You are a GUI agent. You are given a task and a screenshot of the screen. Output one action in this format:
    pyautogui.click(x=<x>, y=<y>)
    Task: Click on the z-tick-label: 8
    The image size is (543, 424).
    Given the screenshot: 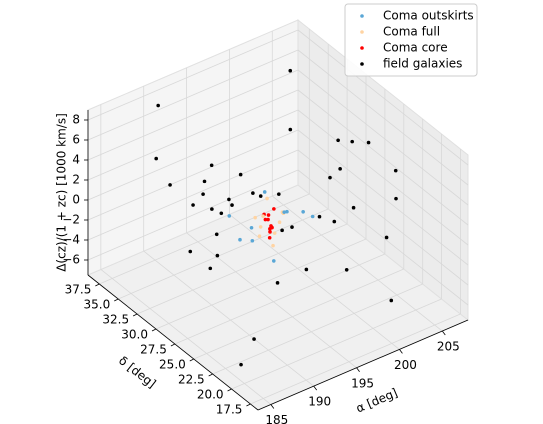 What is the action you would take?
    pyautogui.click(x=76, y=120)
    